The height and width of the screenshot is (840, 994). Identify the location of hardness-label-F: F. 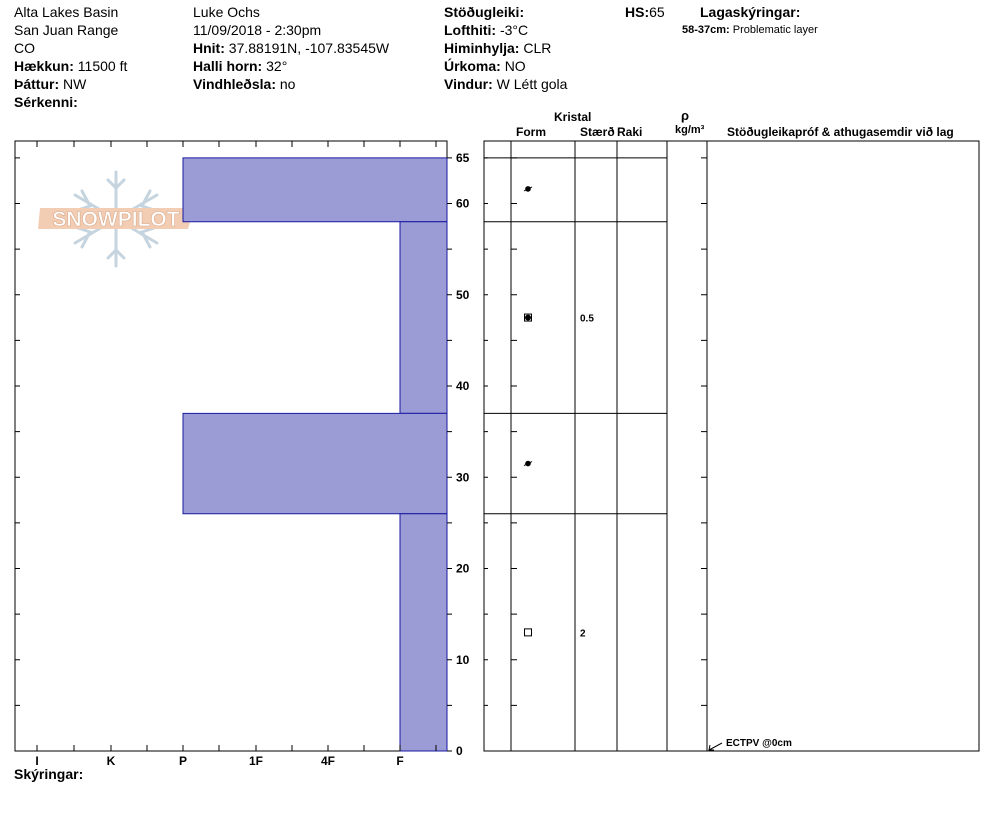
(399, 761).